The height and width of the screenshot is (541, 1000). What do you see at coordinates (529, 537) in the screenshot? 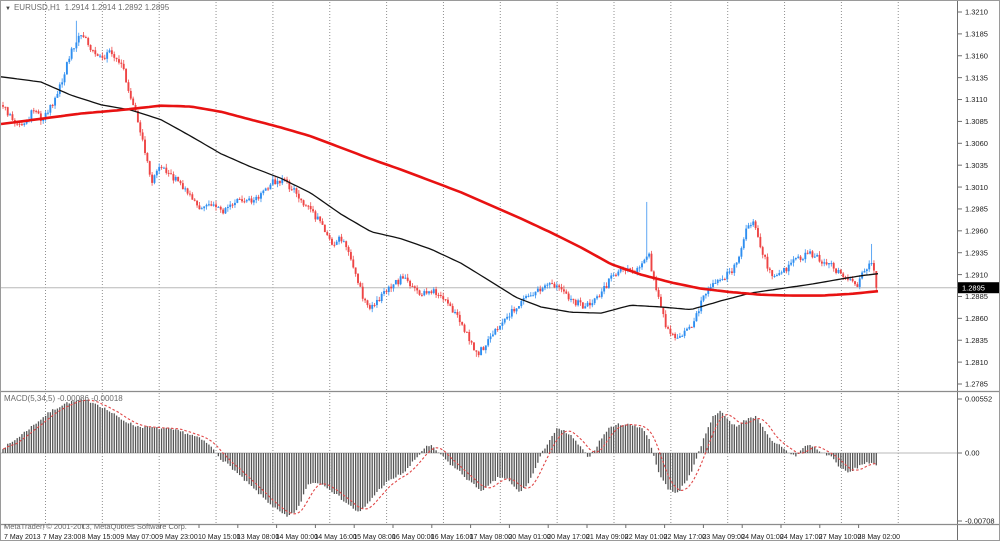
I see `time-axis-label: 20 May 01:00` at bounding box center [529, 537].